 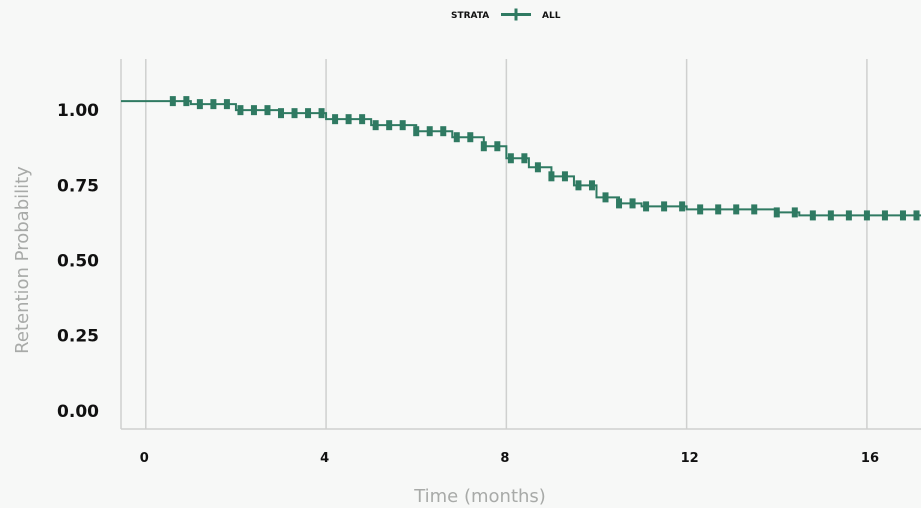 What do you see at coordinates (870, 458) in the screenshot?
I see `x-tick-label: 16` at bounding box center [870, 458].